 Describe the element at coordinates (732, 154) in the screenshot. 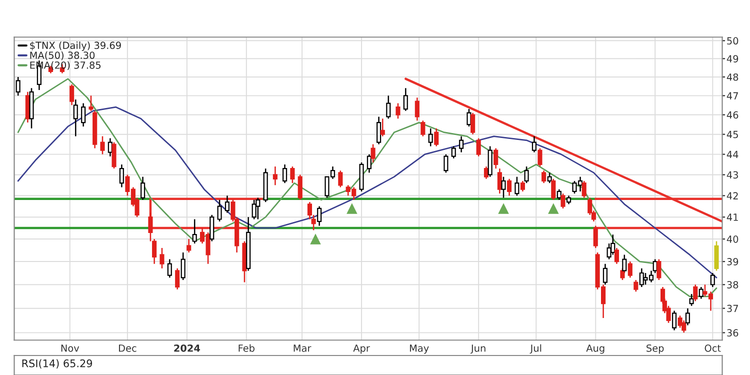

I see `y-tick-label: 44` at that location.